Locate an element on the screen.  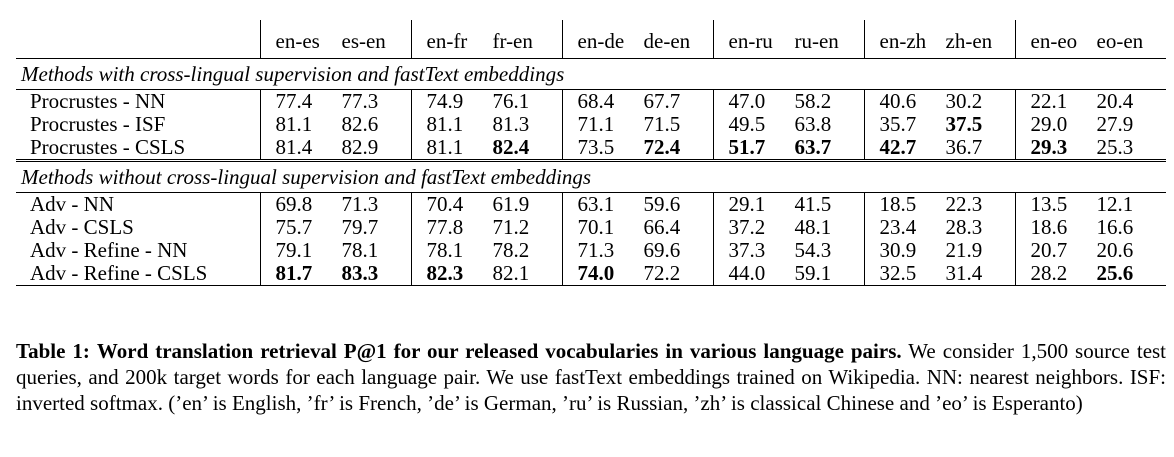
score-cell-eo-en: 27.9 is located at coordinates (1115, 124).